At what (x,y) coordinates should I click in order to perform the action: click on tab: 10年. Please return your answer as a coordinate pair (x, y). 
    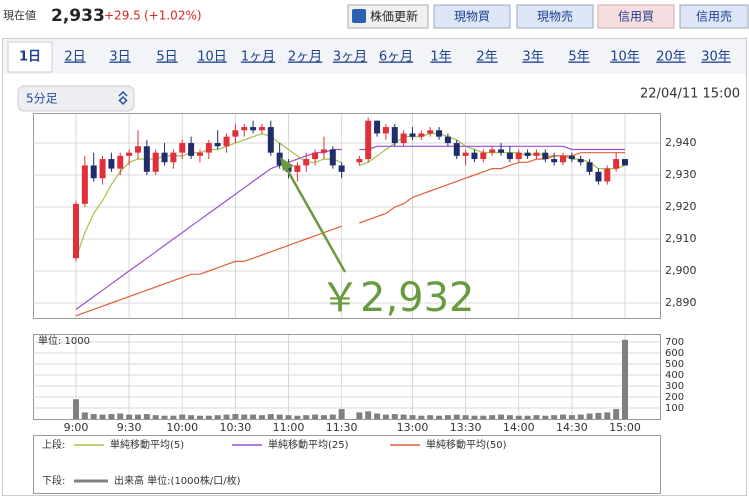
    Looking at the image, I should click on (625, 57).